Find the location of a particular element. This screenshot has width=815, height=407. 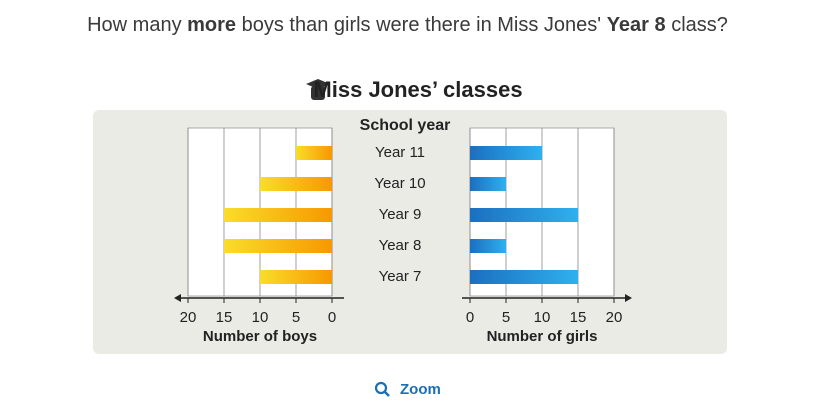

category-label: Year 11 is located at coordinates (400, 152).